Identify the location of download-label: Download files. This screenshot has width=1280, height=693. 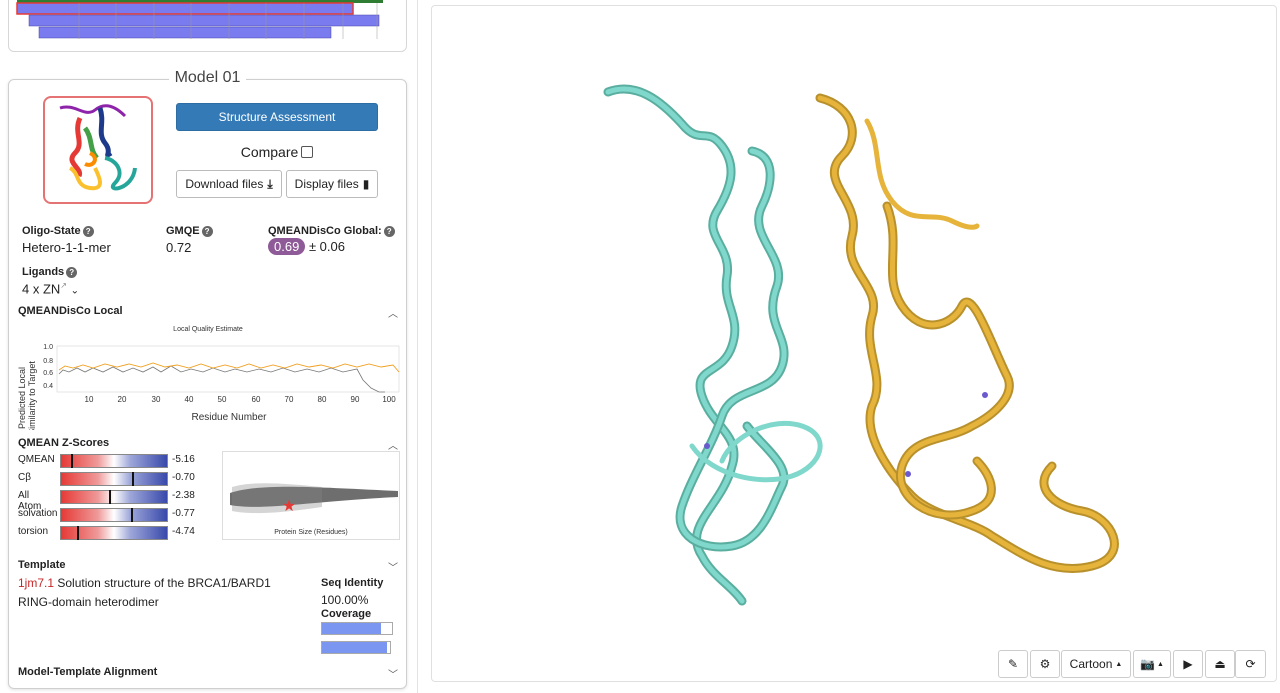
(224, 184).